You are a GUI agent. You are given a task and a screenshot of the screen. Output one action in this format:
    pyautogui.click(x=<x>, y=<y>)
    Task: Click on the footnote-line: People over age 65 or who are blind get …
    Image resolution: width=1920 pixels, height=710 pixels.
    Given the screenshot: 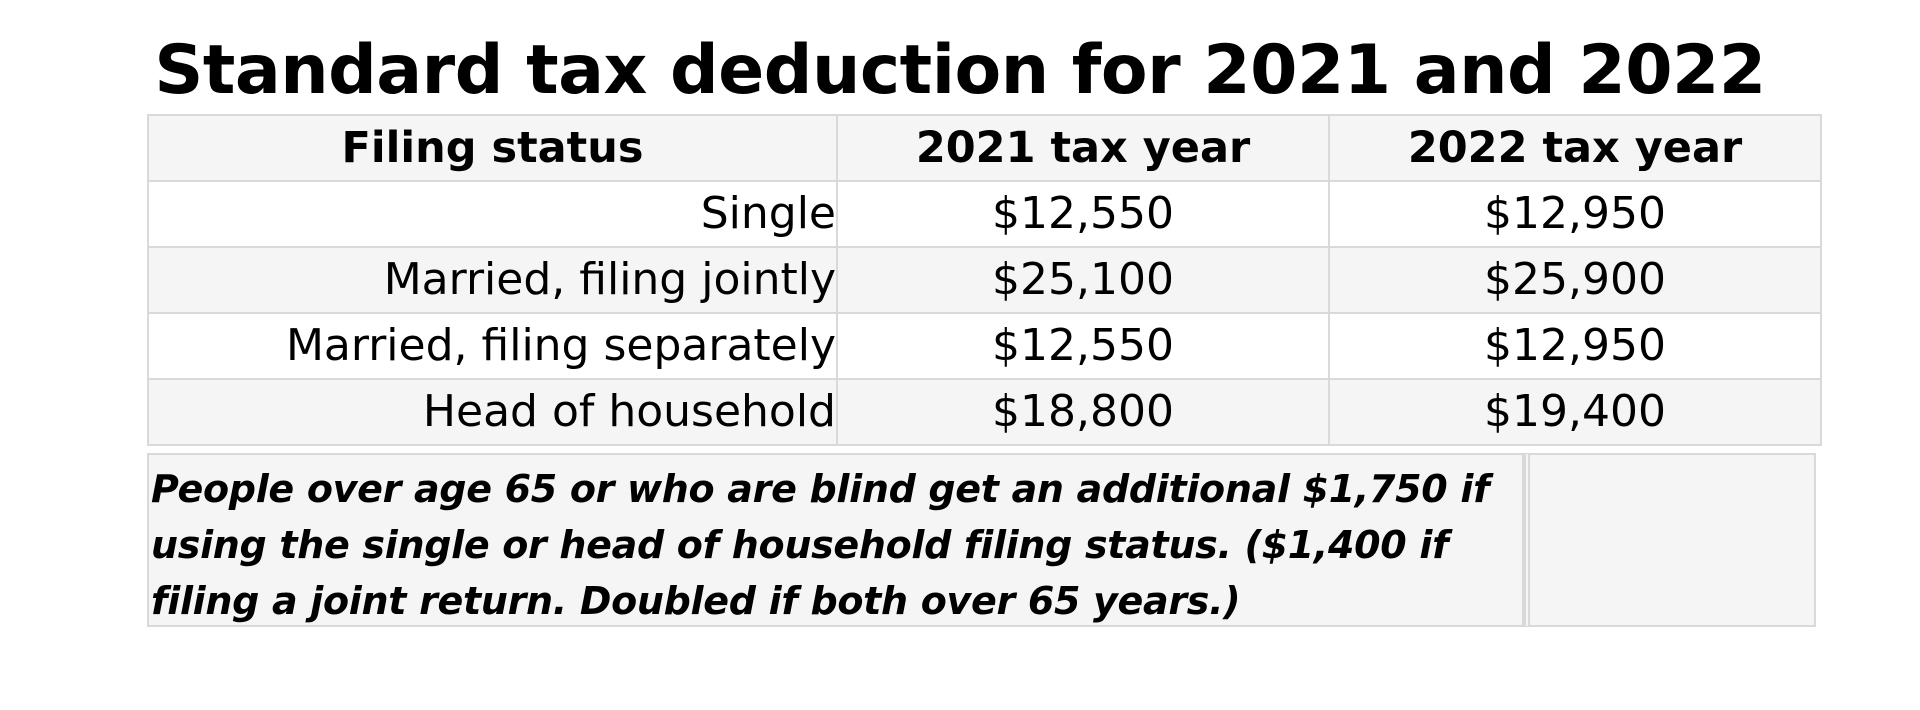 What is the action you would take?
    pyautogui.click(x=820, y=489)
    